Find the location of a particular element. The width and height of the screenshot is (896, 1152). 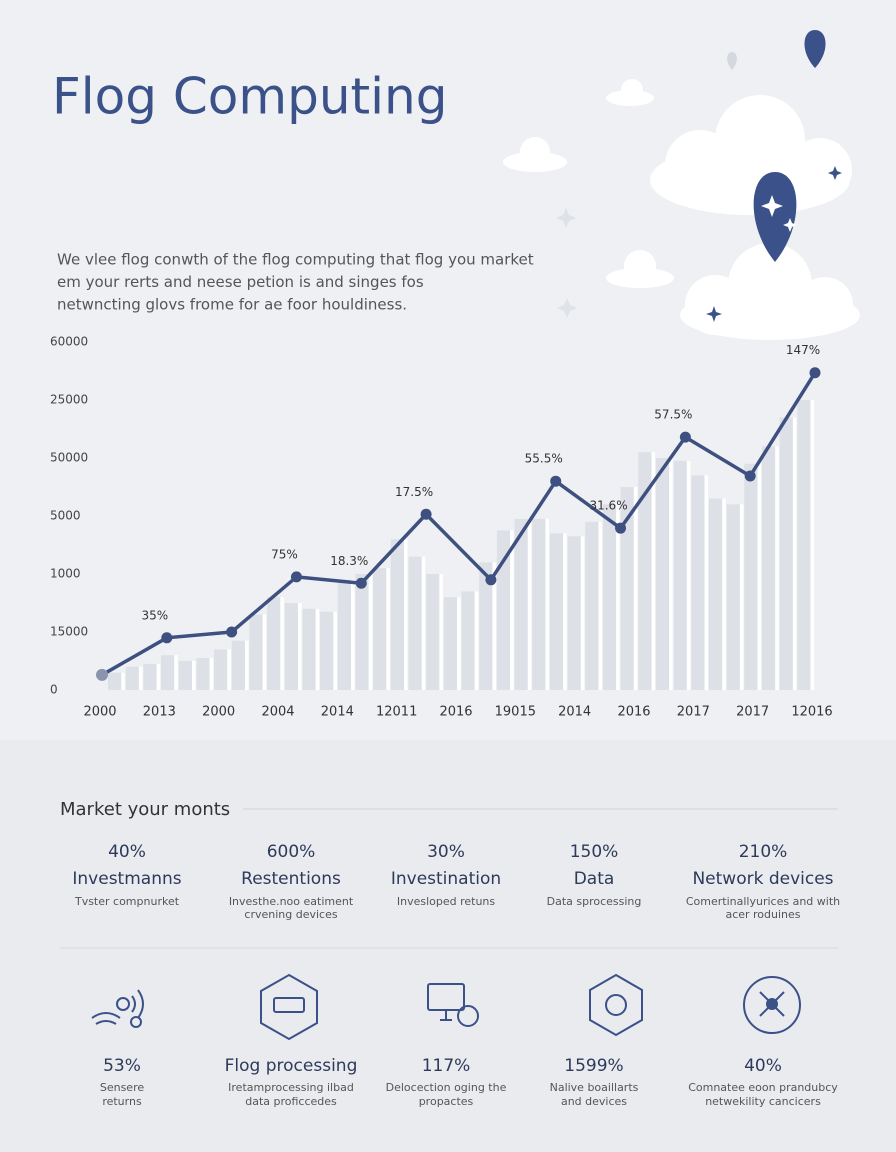

stat-description: Tvster compnurket is located at coordinates (127, 901).